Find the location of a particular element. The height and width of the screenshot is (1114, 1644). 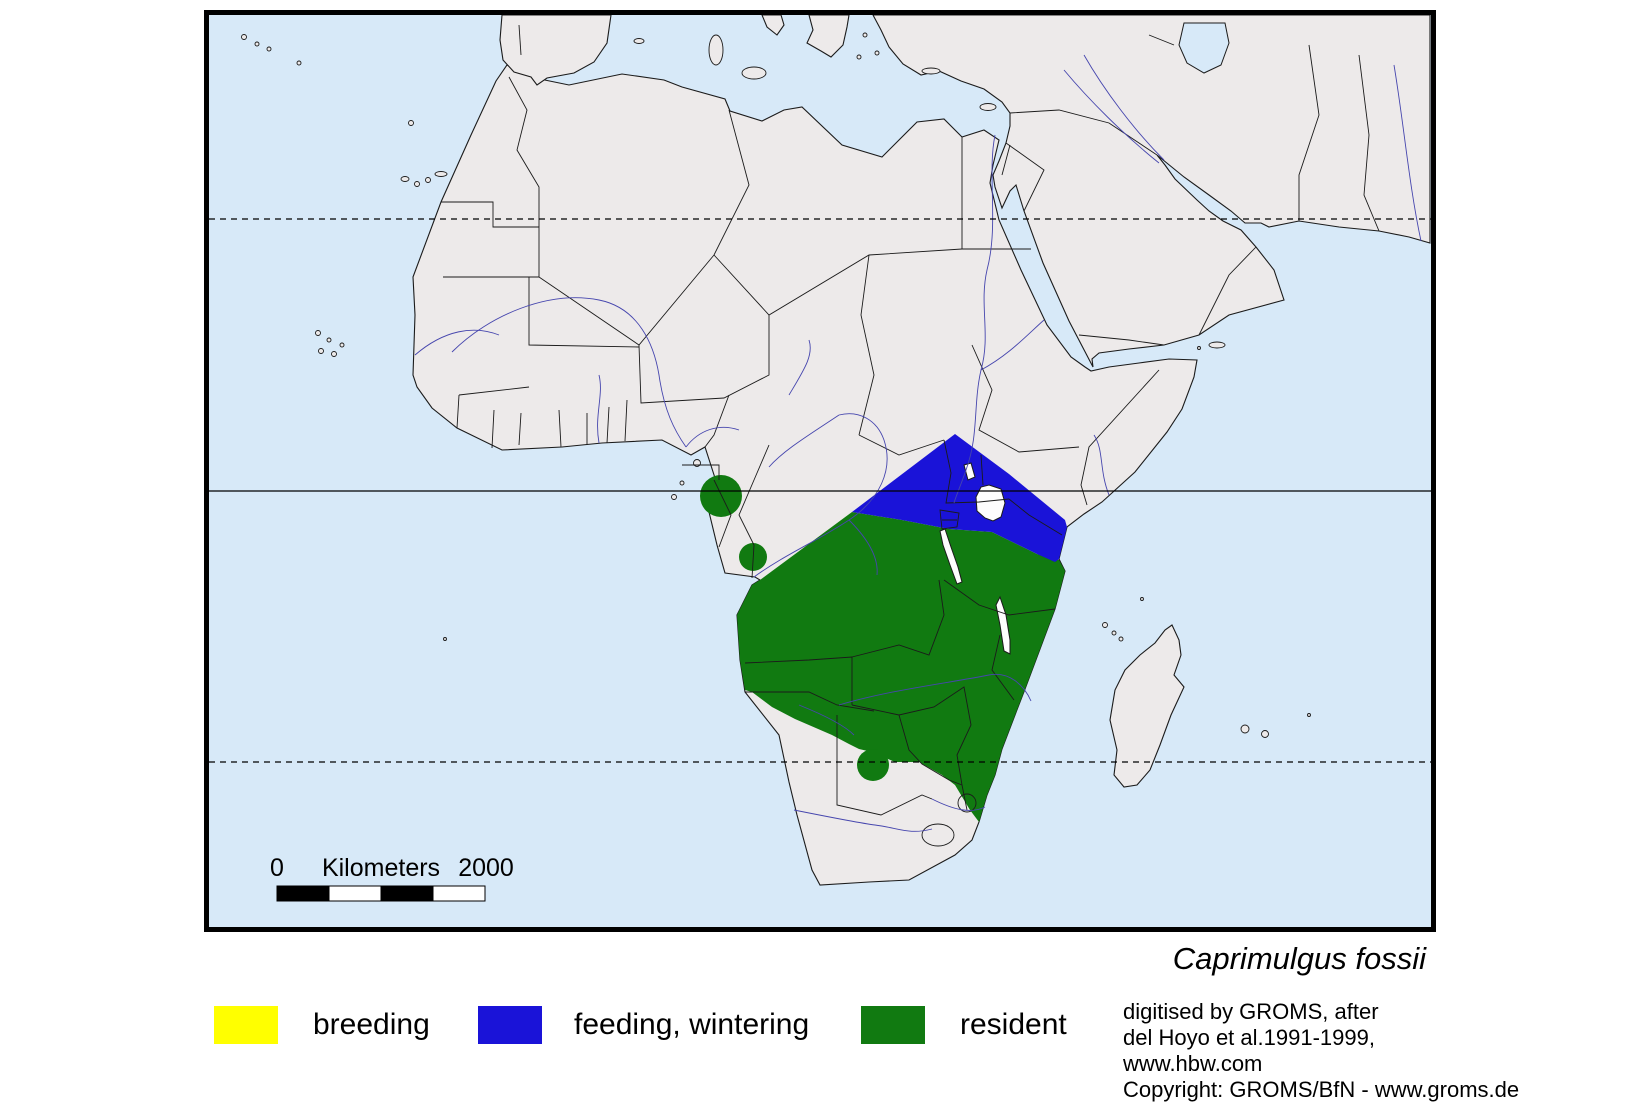

okavango-river is located at coordinates (826, 720).